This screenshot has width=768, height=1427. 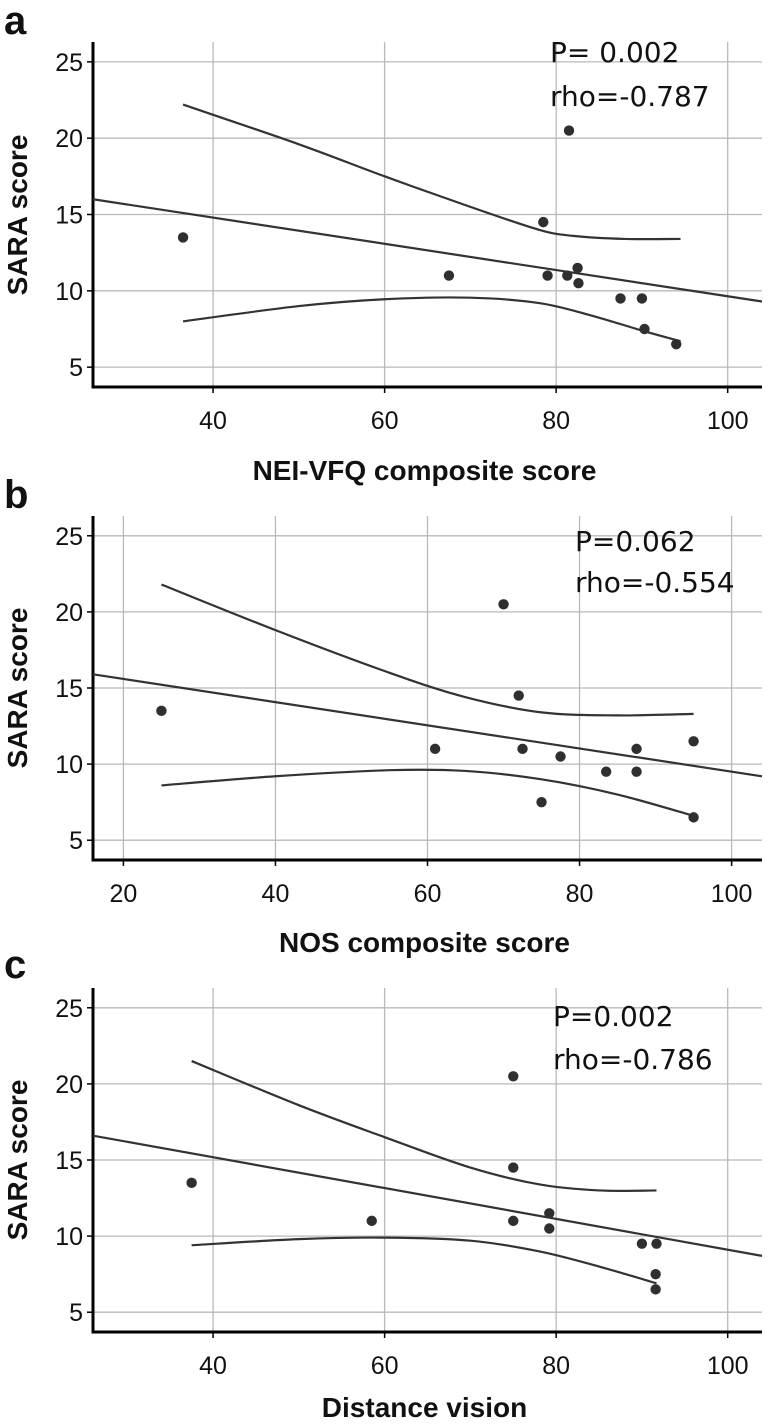 I want to click on p-value-annotation: P= 0.002, so click(x=614, y=52).